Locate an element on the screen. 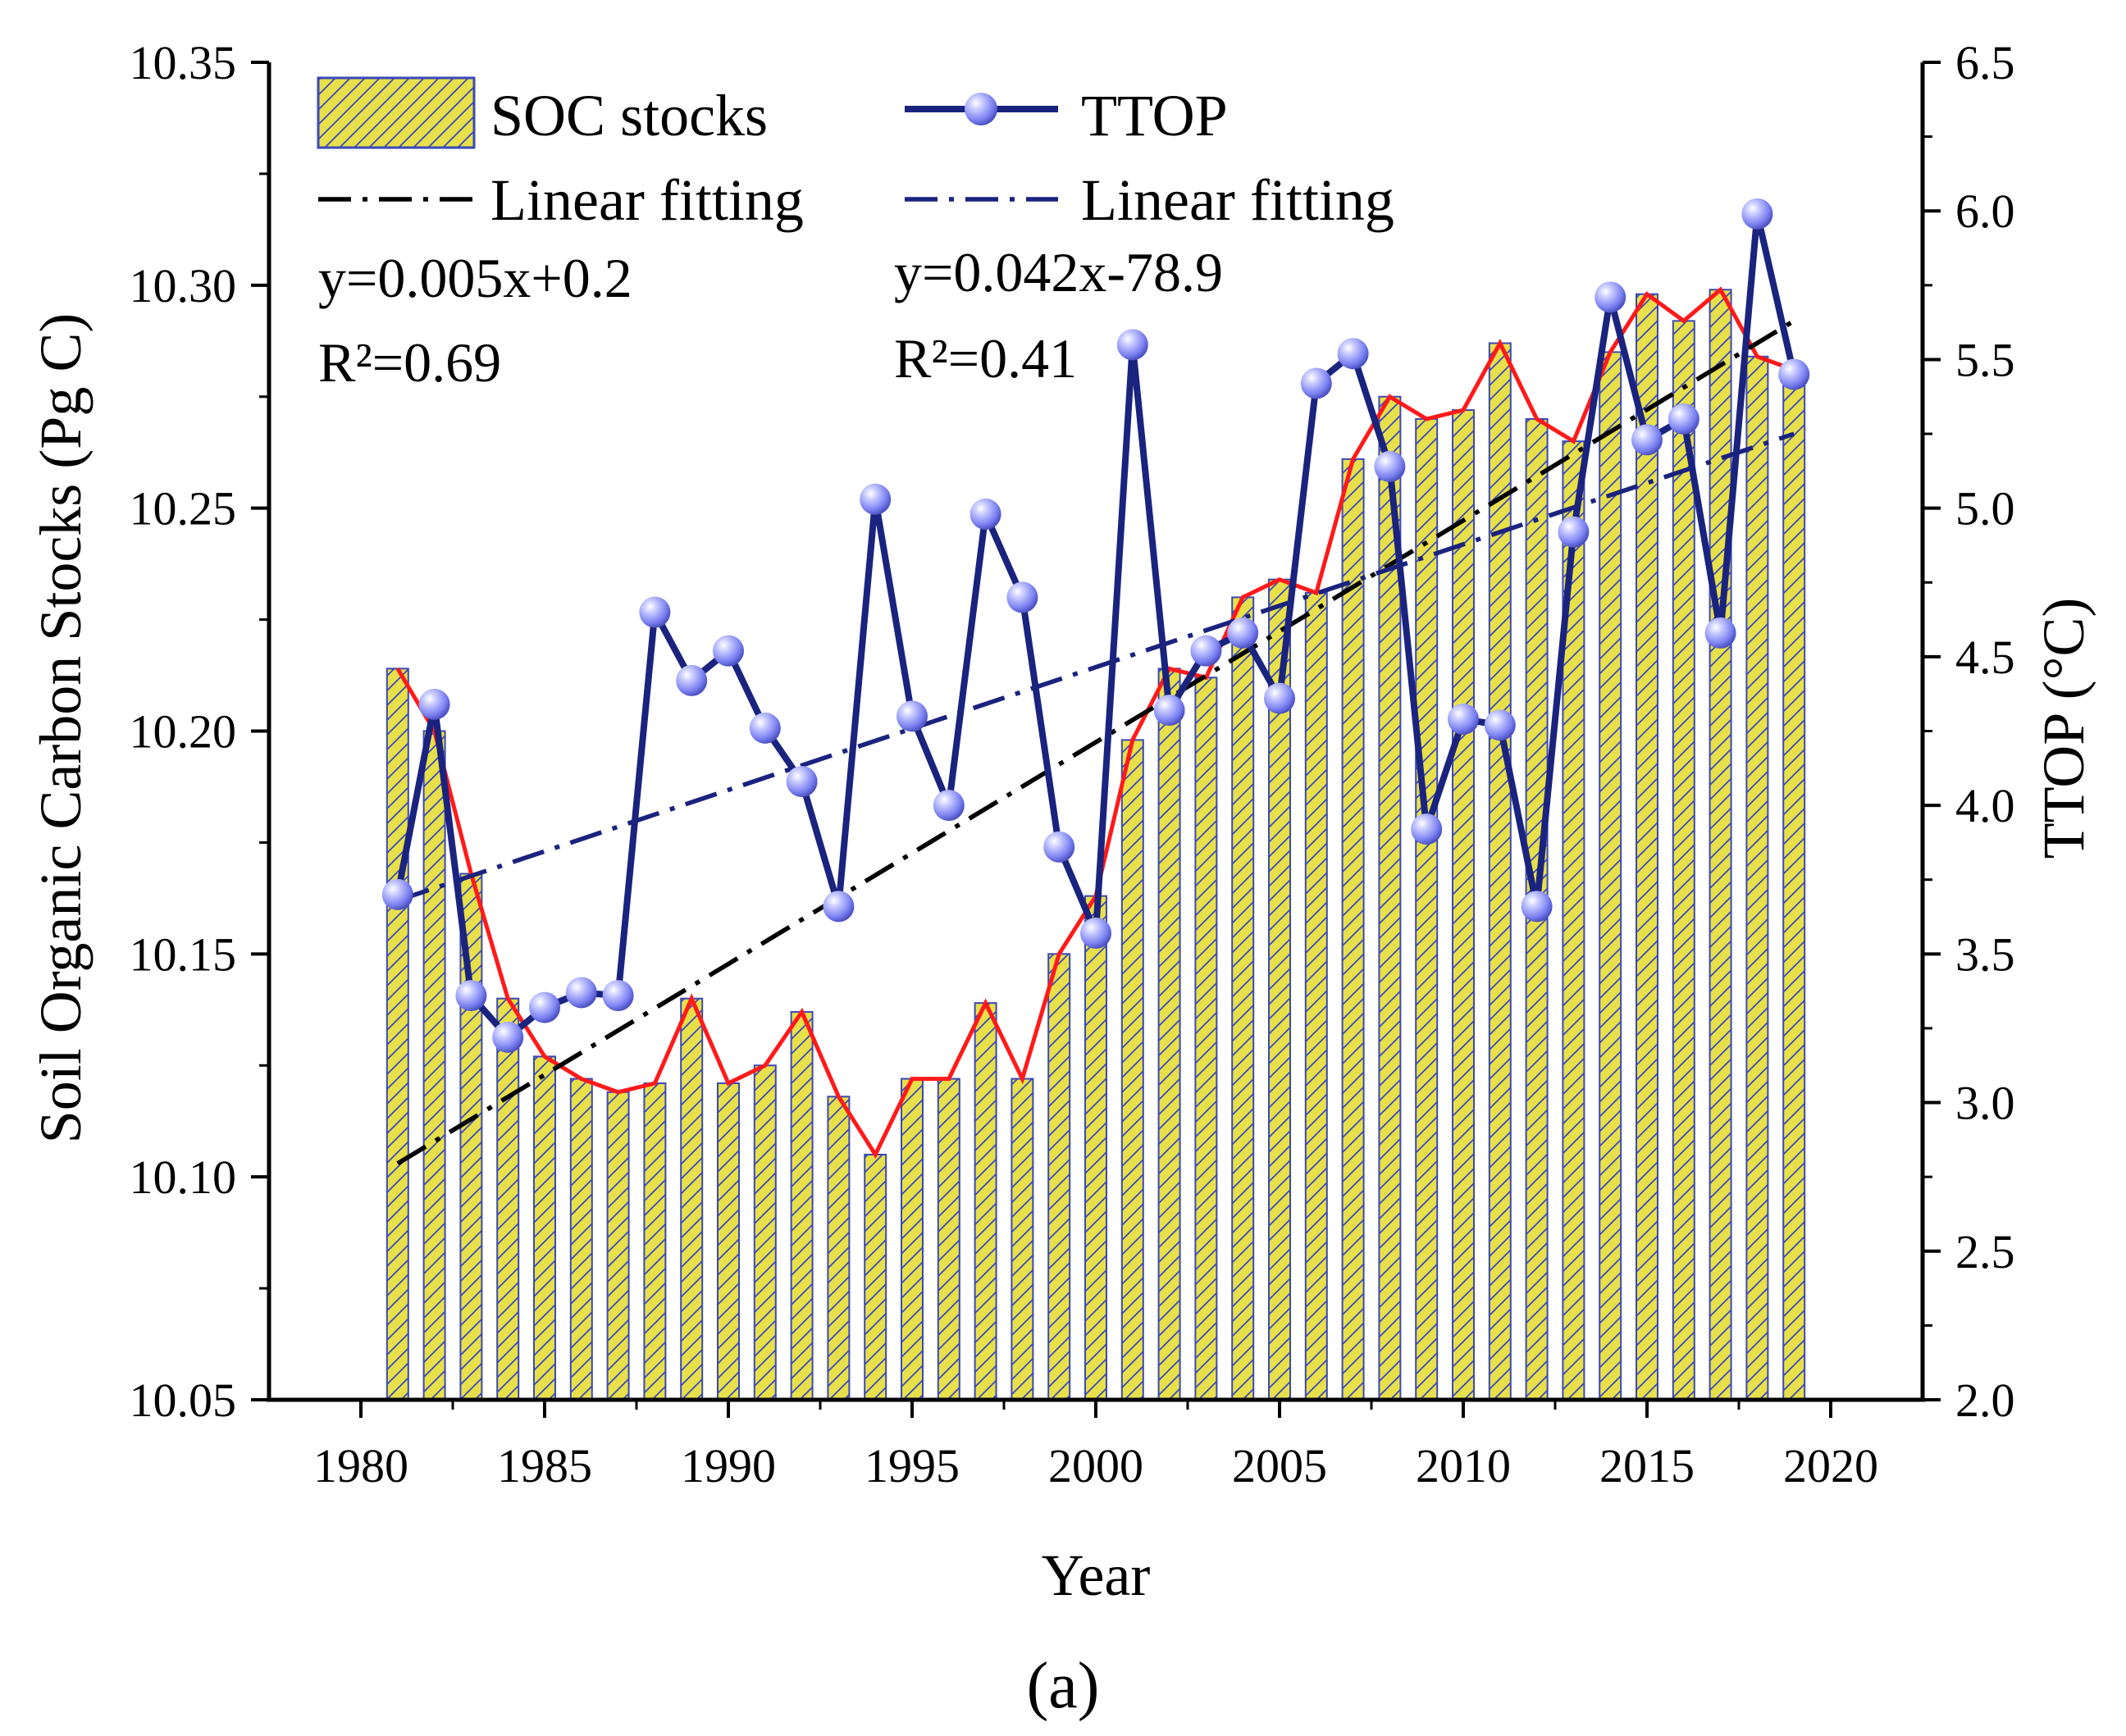 Image resolution: width=2126 pixels, height=1736 pixels. soc-bar-2002 is located at coordinates (1169, 1034).